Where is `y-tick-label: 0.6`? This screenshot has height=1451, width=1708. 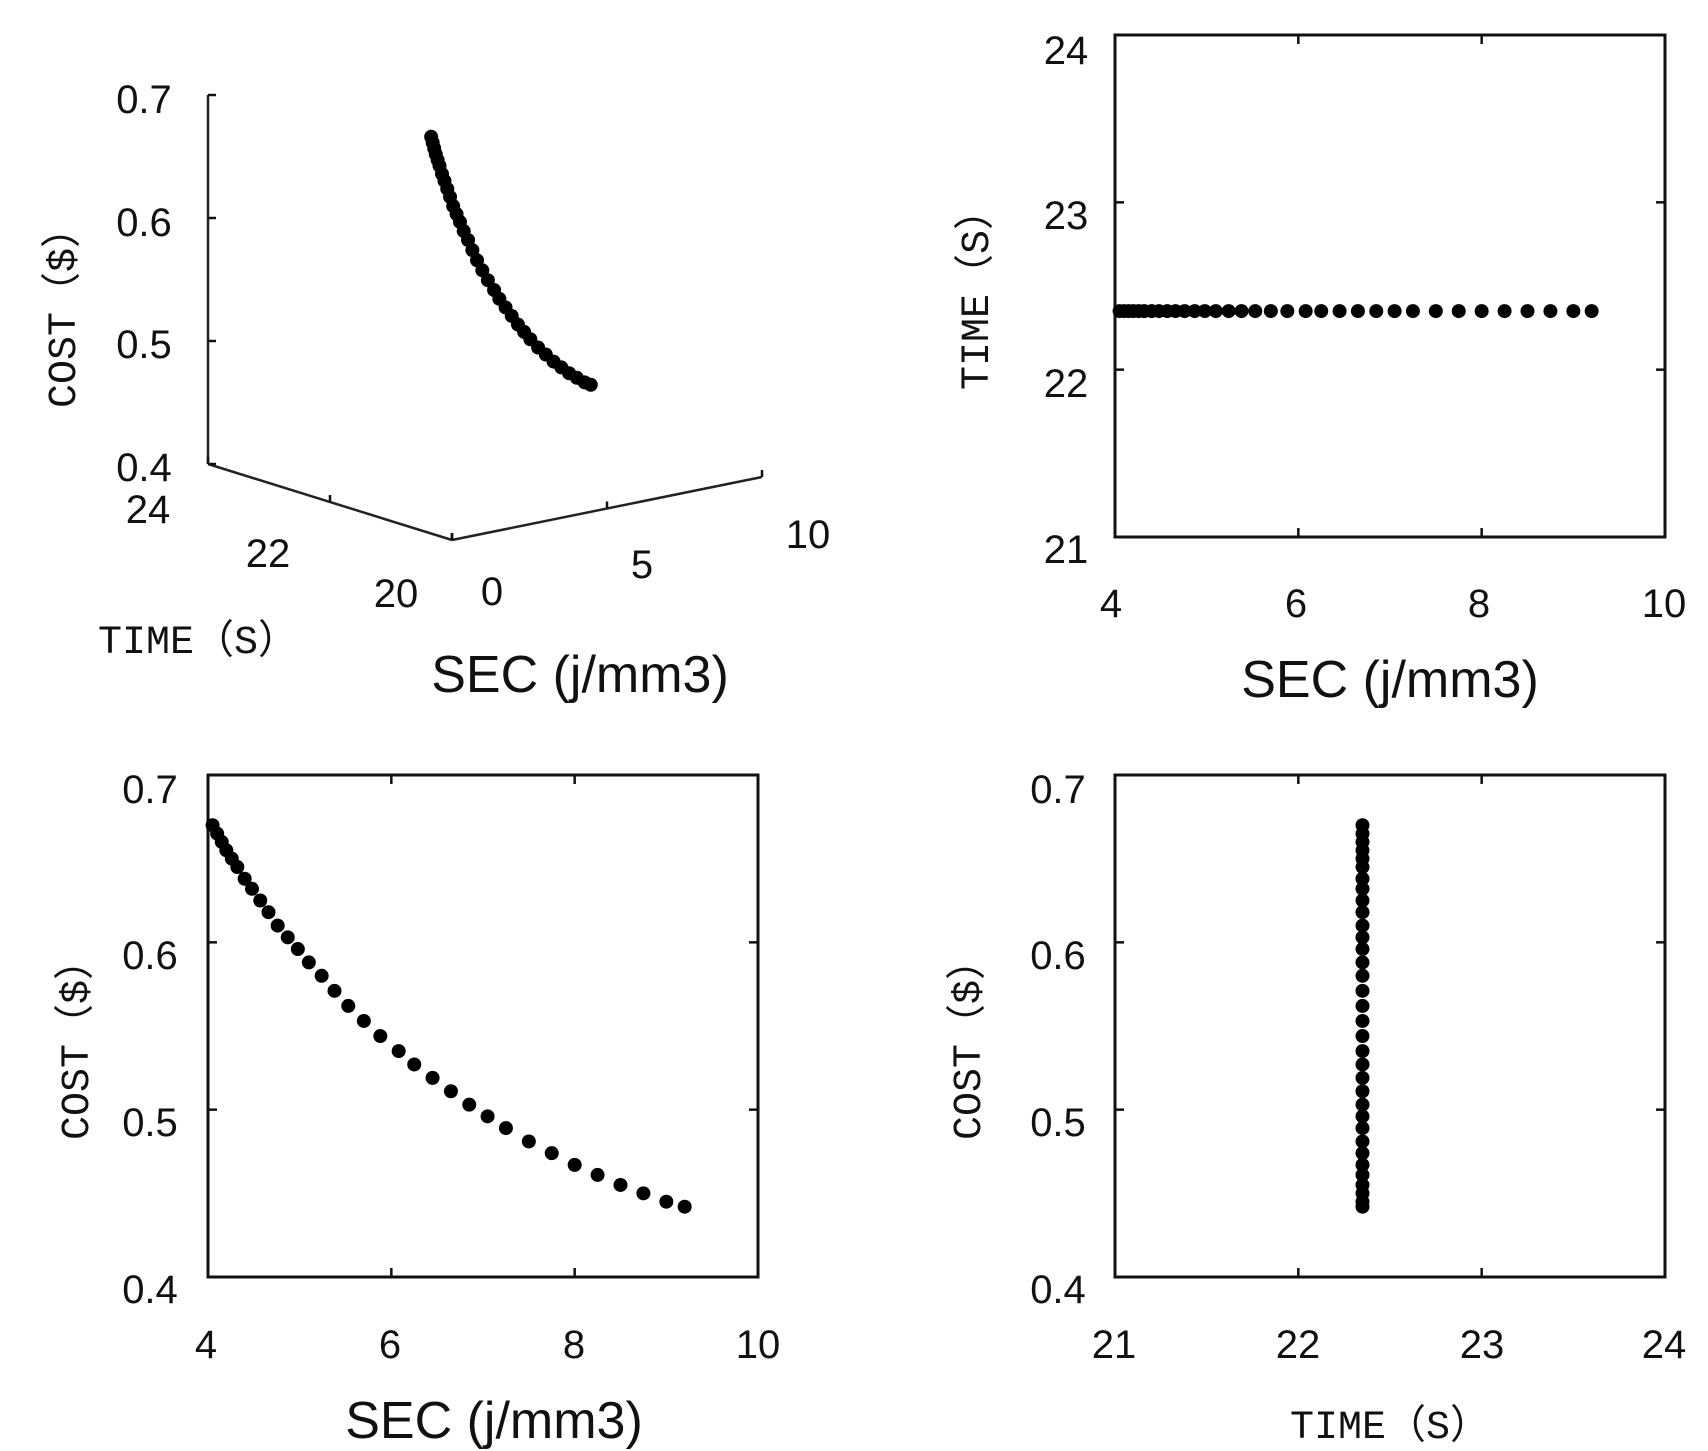
y-tick-label: 0.6 is located at coordinates (150, 956).